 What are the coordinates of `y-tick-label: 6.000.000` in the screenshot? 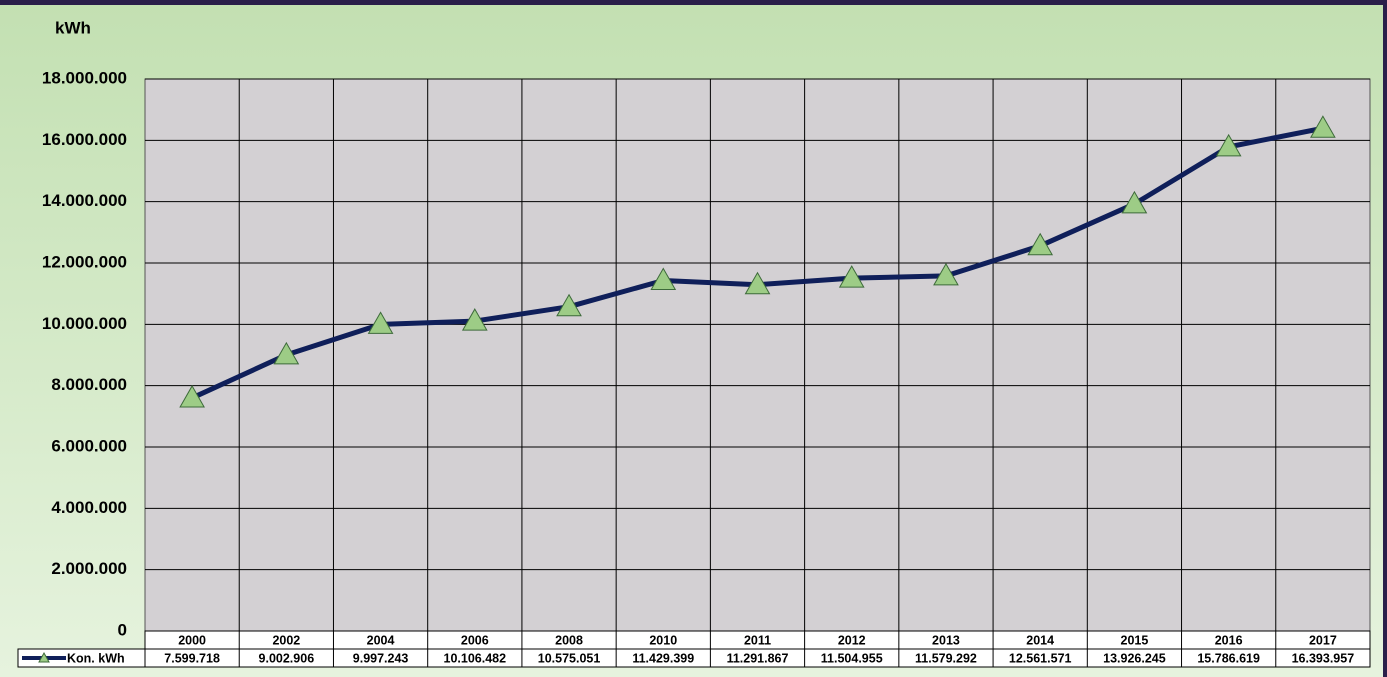 It's located at (89, 445).